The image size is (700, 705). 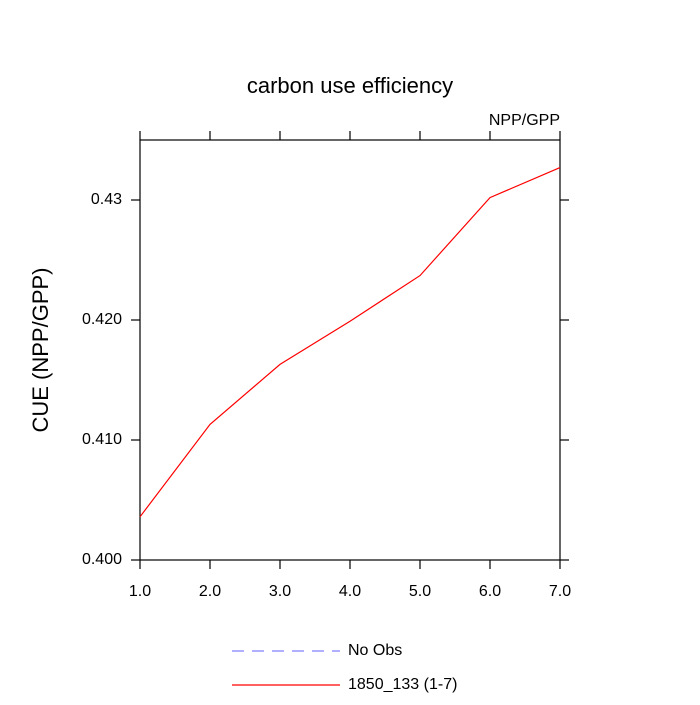 What do you see at coordinates (40, 349) in the screenshot?
I see `y-axis-label: CUE (NPP/GPP)` at bounding box center [40, 349].